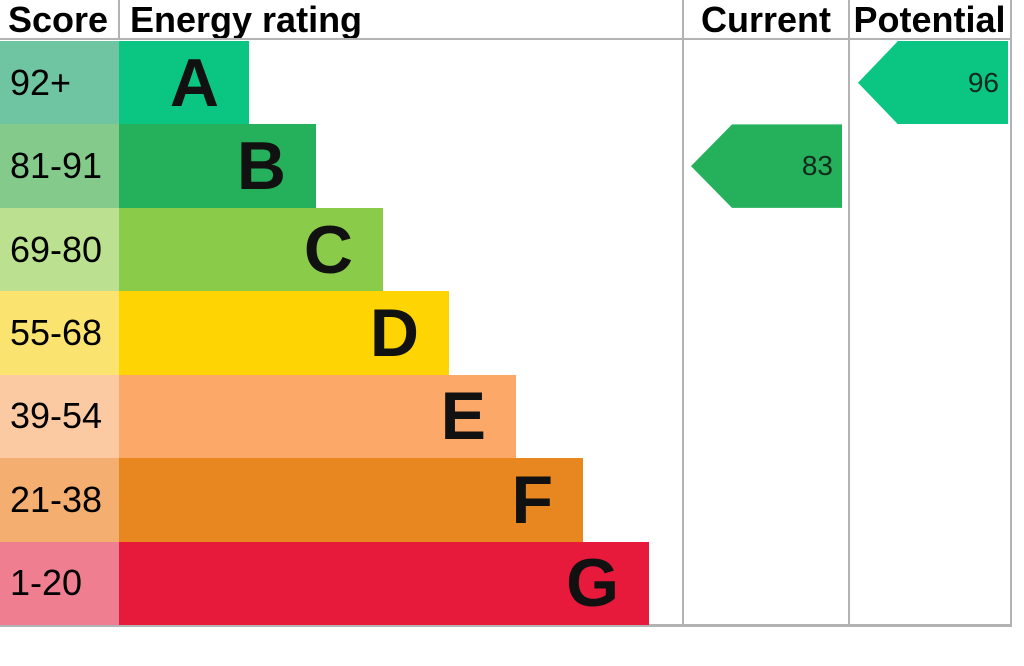 This screenshot has width=1024, height=666. Describe the element at coordinates (765, 20) in the screenshot. I see `current-column-header: Current` at that location.